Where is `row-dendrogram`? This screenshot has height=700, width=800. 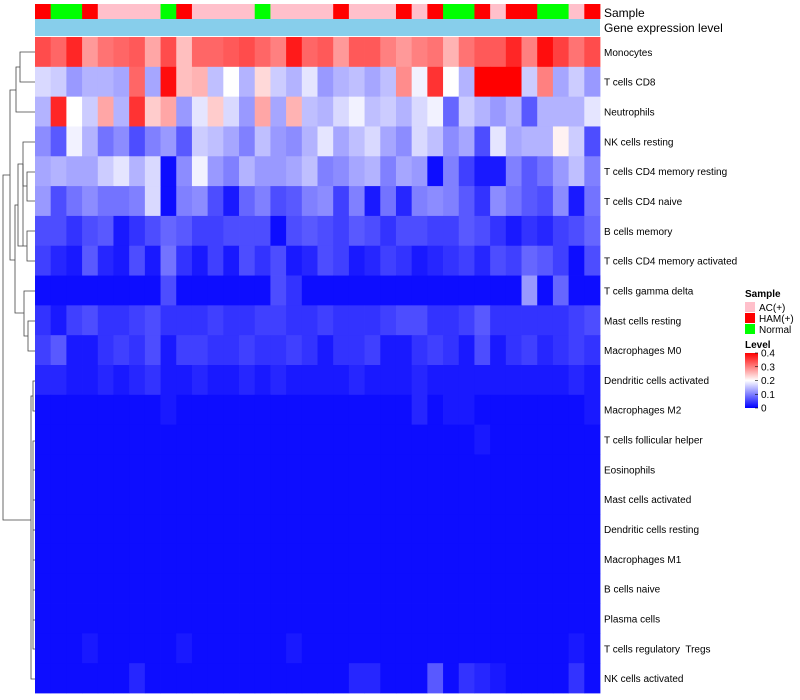 row-dendrogram is located at coordinates (18, 365).